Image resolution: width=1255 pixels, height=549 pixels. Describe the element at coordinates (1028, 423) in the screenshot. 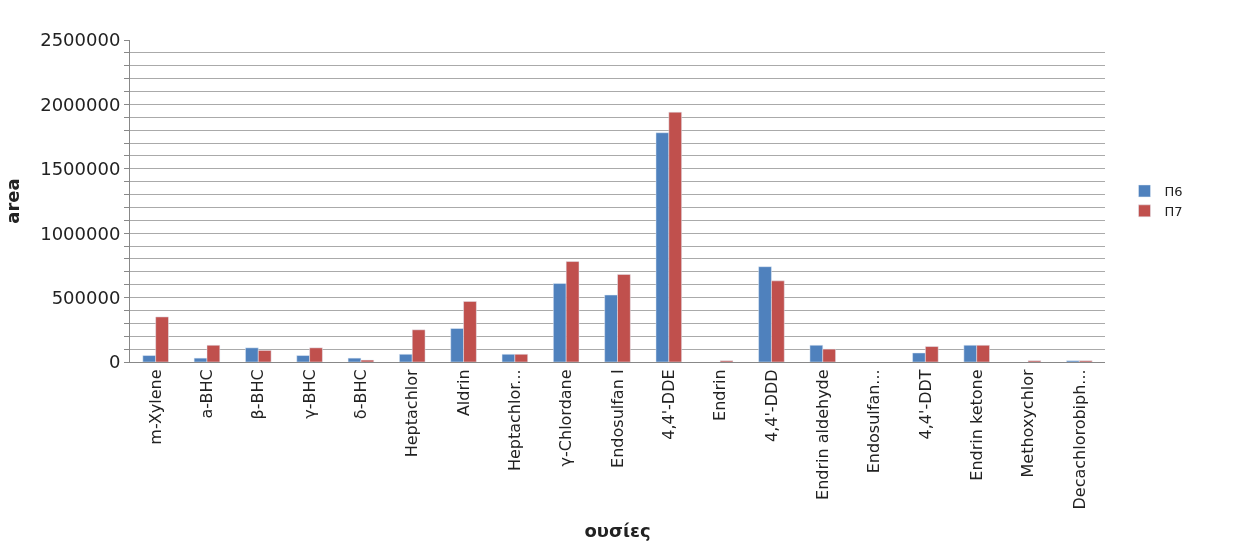

I see `x-tick-label: Methoxychlor` at that location.